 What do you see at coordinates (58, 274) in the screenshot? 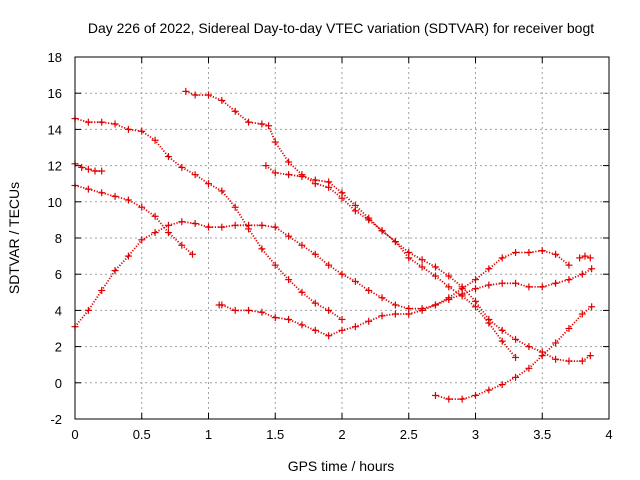
I see `y-tick-label: 6` at bounding box center [58, 274].